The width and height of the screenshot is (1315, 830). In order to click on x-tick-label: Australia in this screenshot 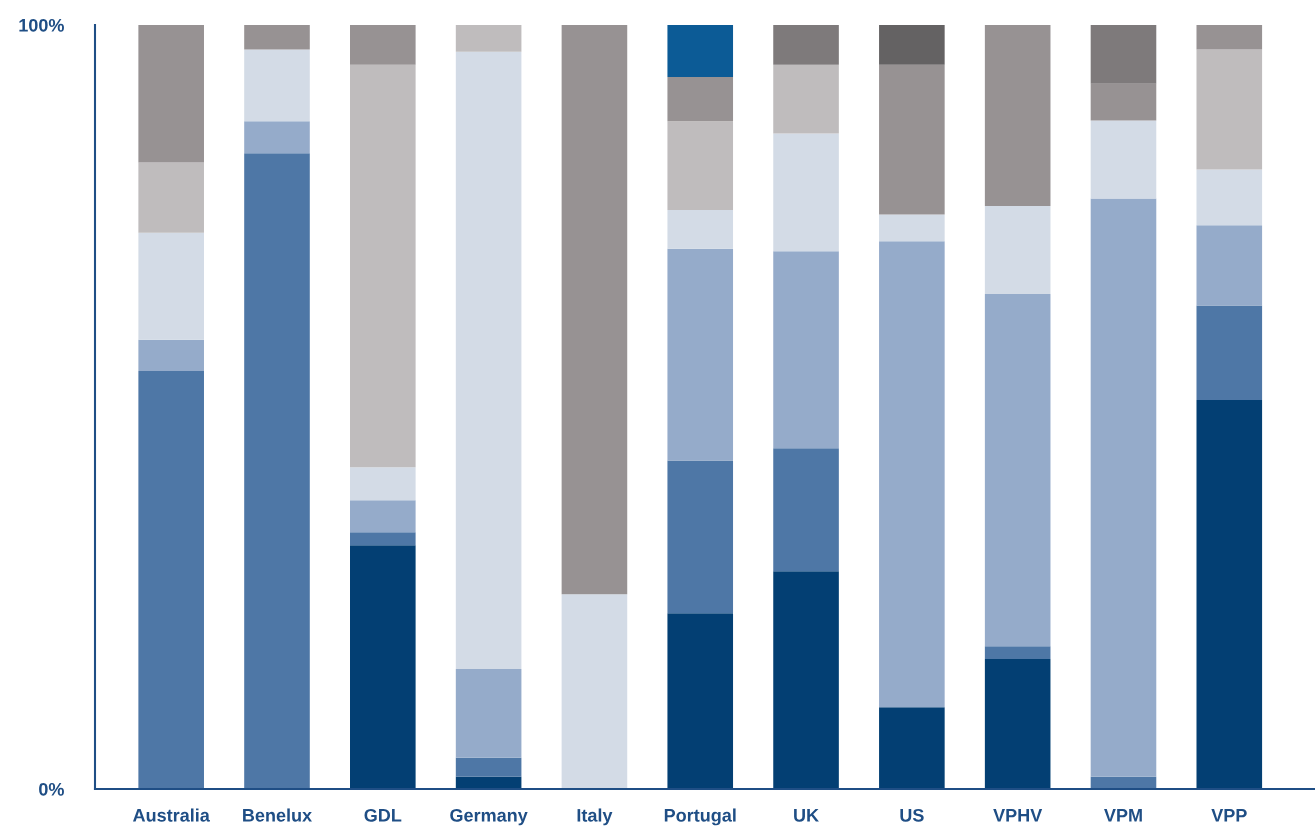, I will do `click(171, 815)`.